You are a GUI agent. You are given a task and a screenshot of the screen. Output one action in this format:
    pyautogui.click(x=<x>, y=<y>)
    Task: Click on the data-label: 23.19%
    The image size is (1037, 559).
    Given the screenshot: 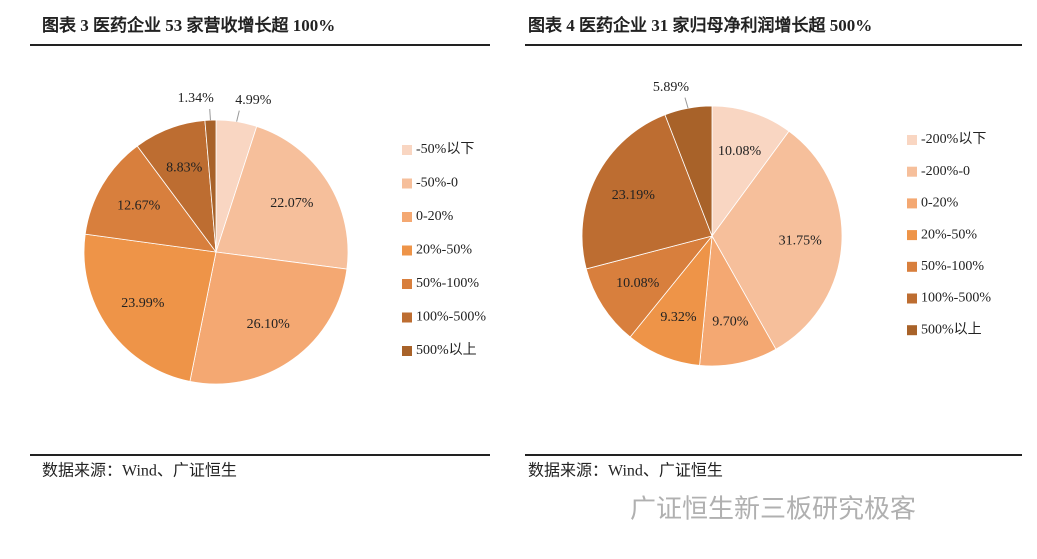 What is the action you would take?
    pyautogui.click(x=634, y=195)
    